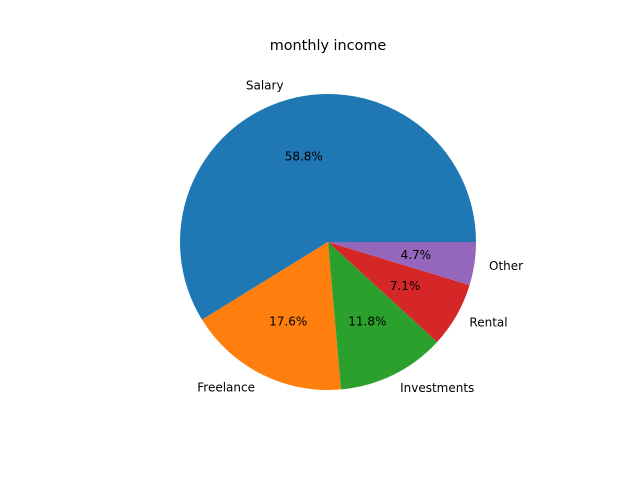 Image resolution: width=640 pixels, height=480 pixels. Describe the element at coordinates (506, 266) in the screenshot. I see `slice-label-other: Other` at that location.